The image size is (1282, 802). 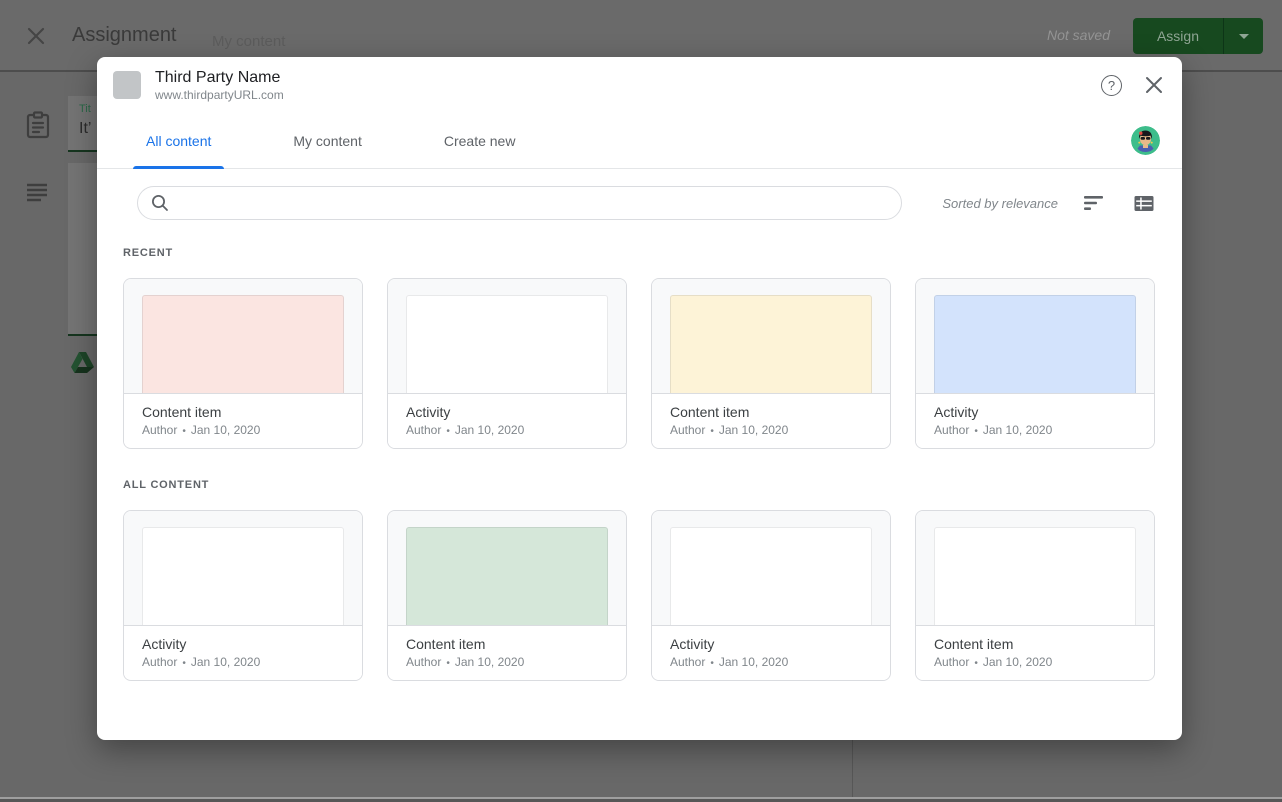 I want to click on tab-my-content: My content, so click(x=327, y=140).